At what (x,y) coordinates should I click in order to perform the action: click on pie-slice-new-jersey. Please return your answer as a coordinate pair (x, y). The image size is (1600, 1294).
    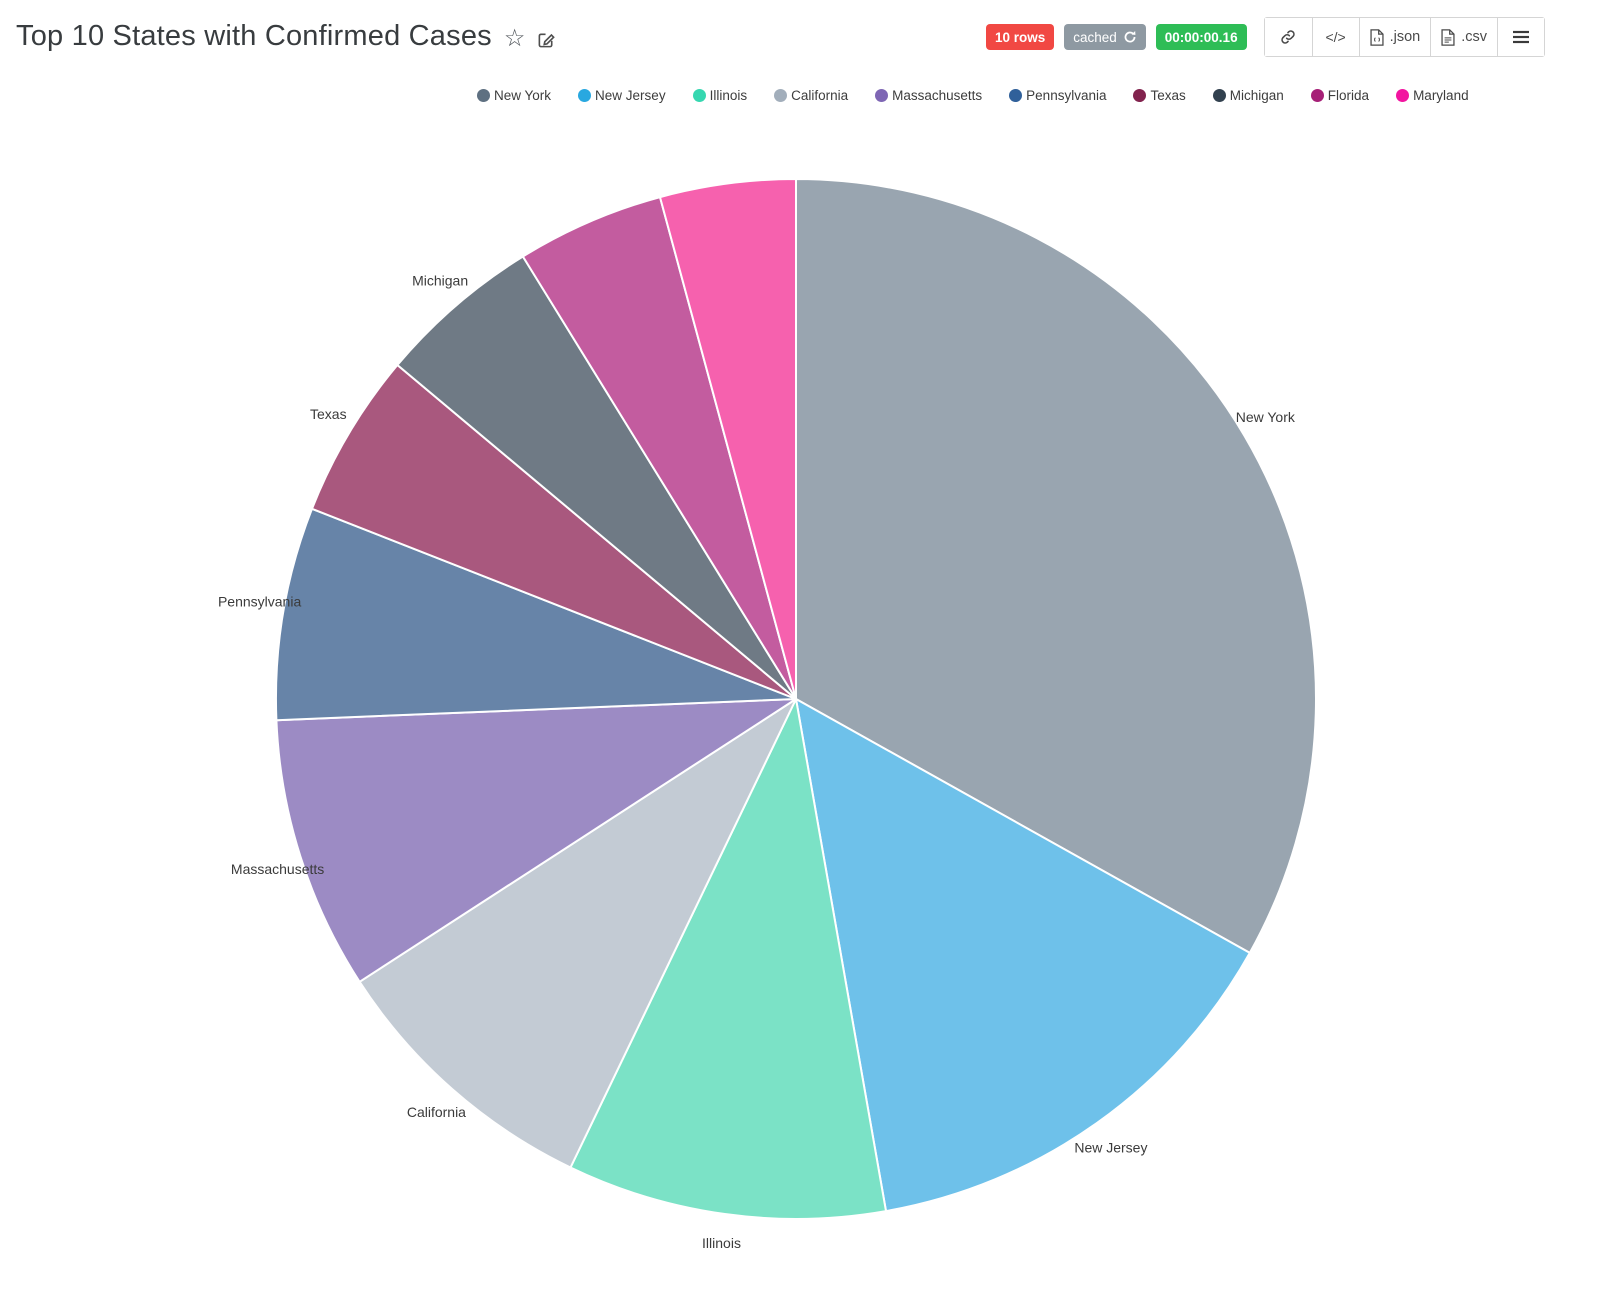
    Looking at the image, I should click on (1023, 955).